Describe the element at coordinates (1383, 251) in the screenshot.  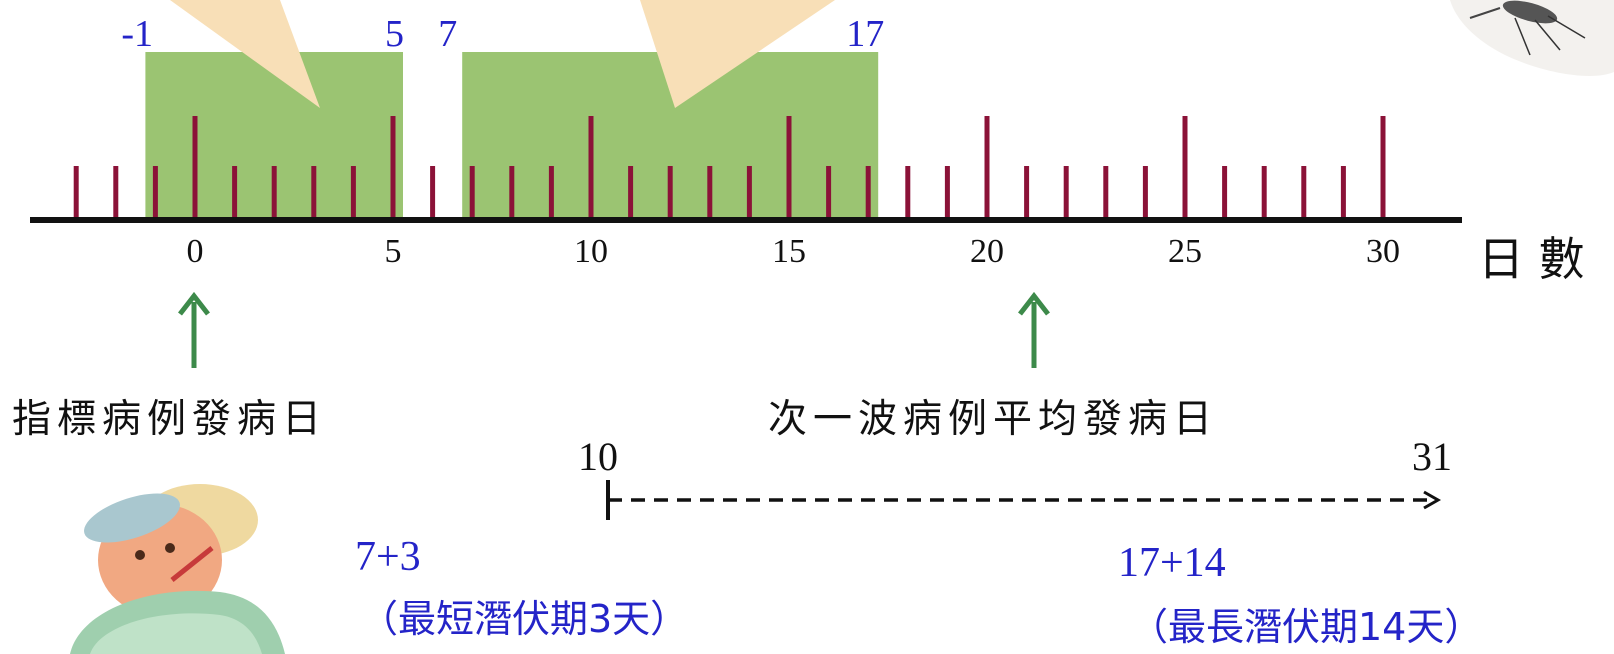
I see `tick-label-30: 30` at that location.